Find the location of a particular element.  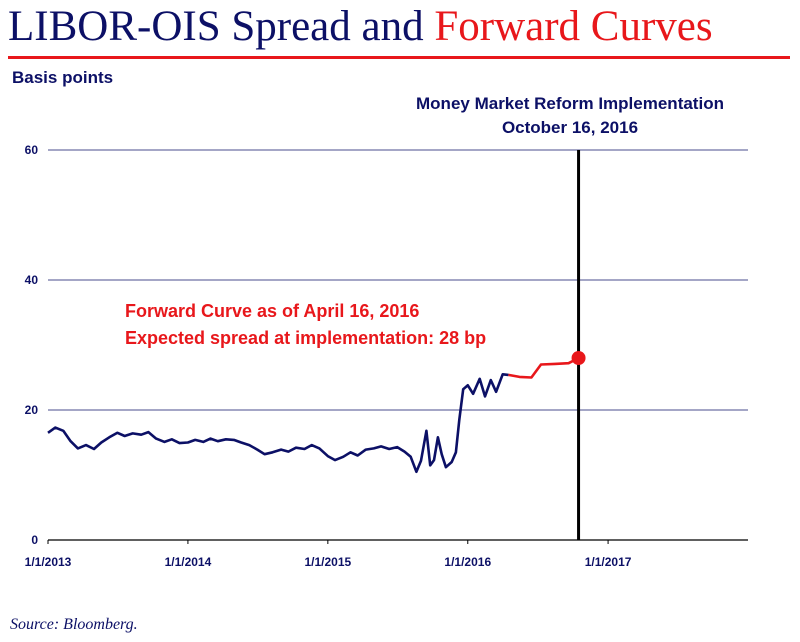

expected-spread-marker is located at coordinates (578, 358).